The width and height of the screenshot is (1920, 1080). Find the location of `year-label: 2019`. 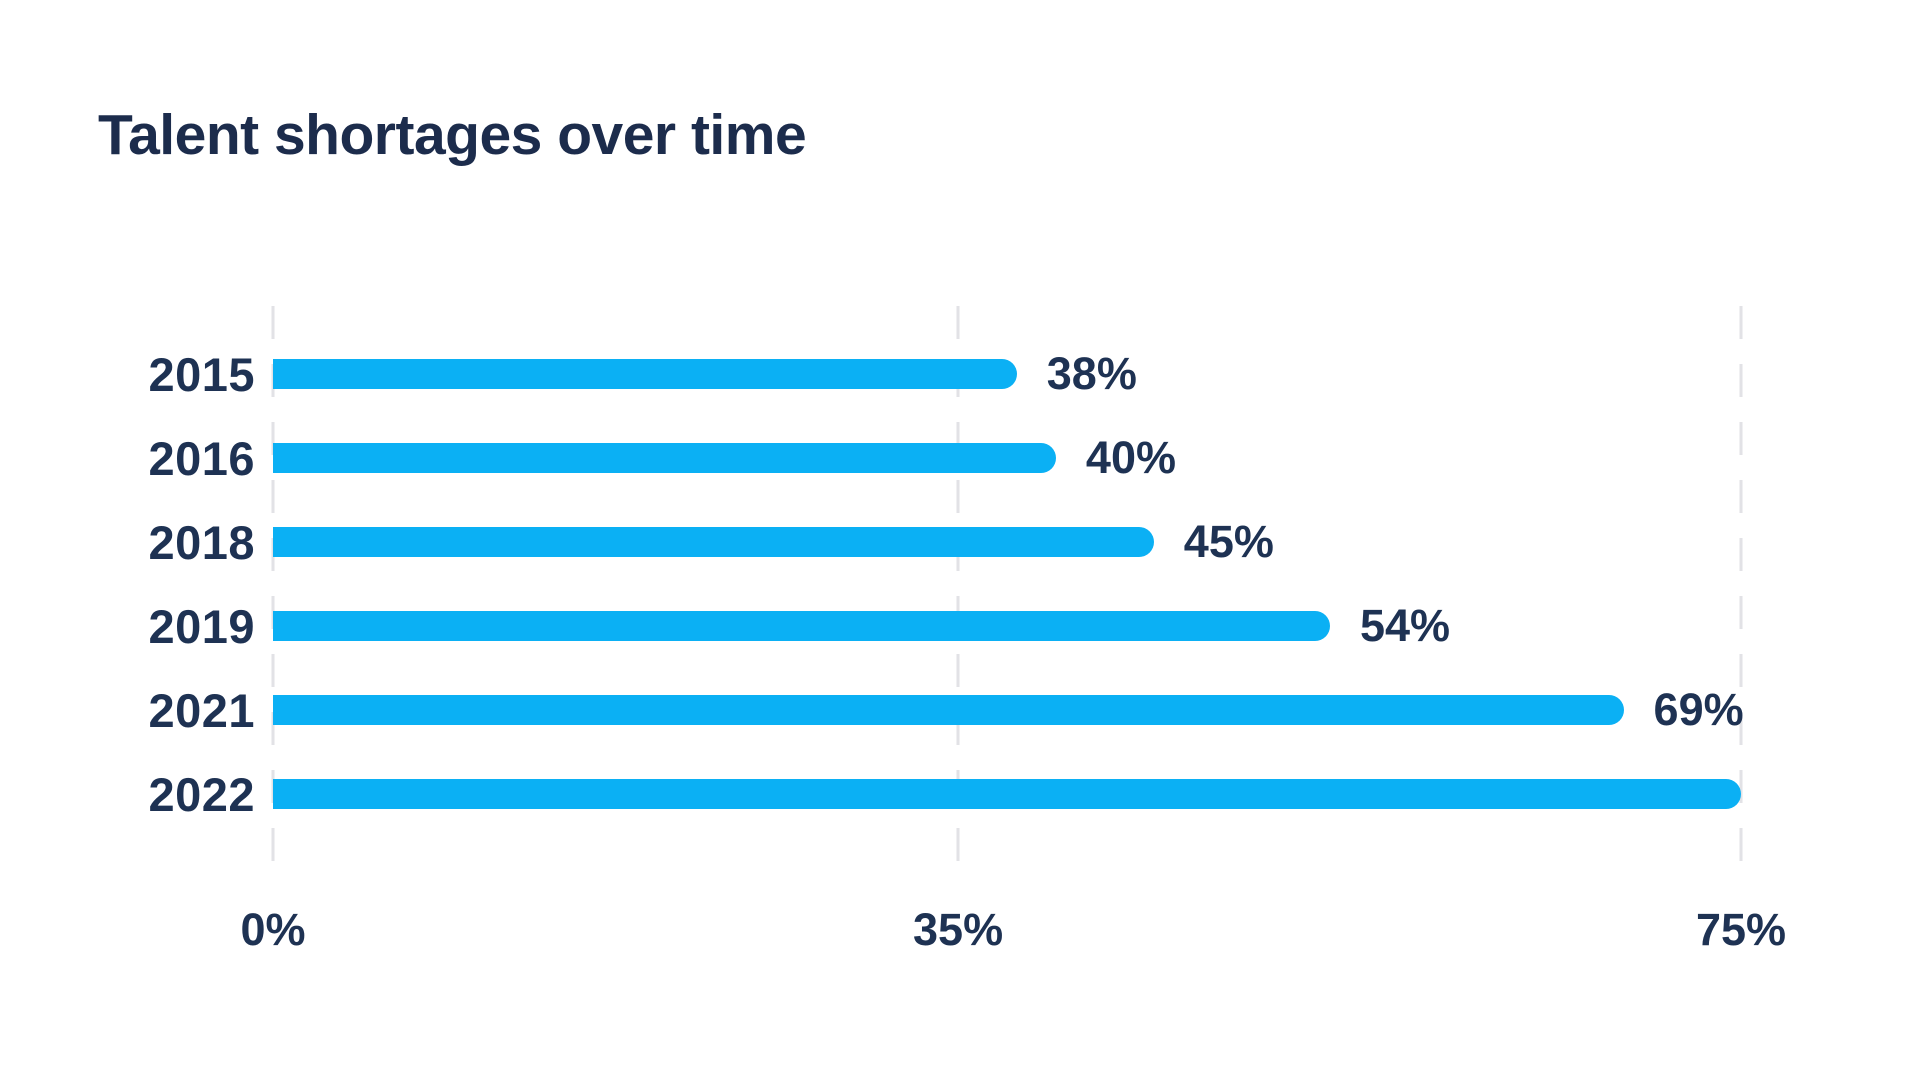

year-label: 2019 is located at coordinates (201, 626).